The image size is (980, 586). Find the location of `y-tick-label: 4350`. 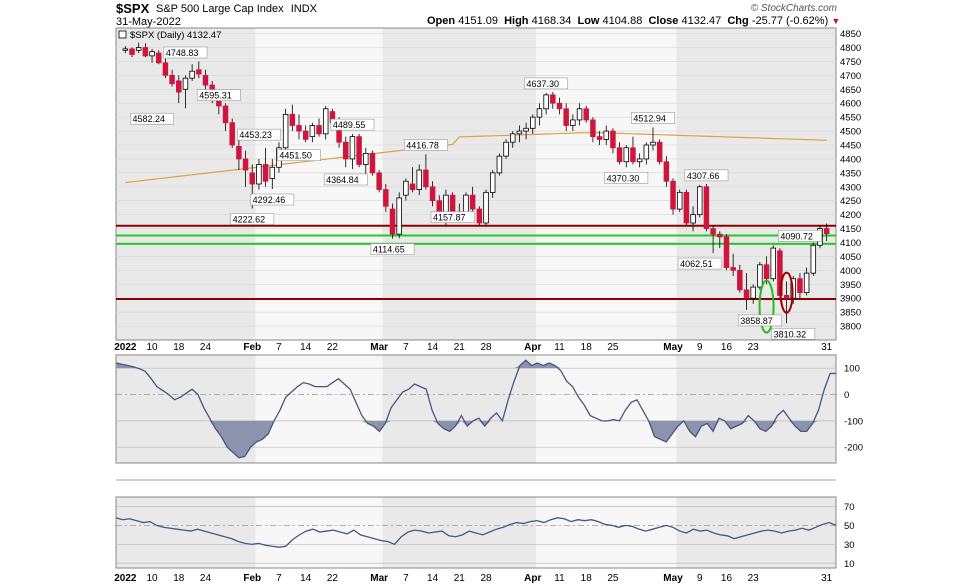

y-tick-label: 4350 is located at coordinates (850, 173).